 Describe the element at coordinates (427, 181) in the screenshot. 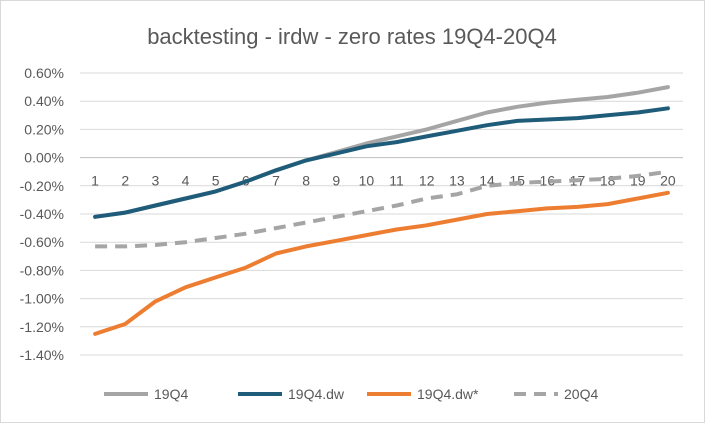

I see `x-tick-label: 12` at that location.